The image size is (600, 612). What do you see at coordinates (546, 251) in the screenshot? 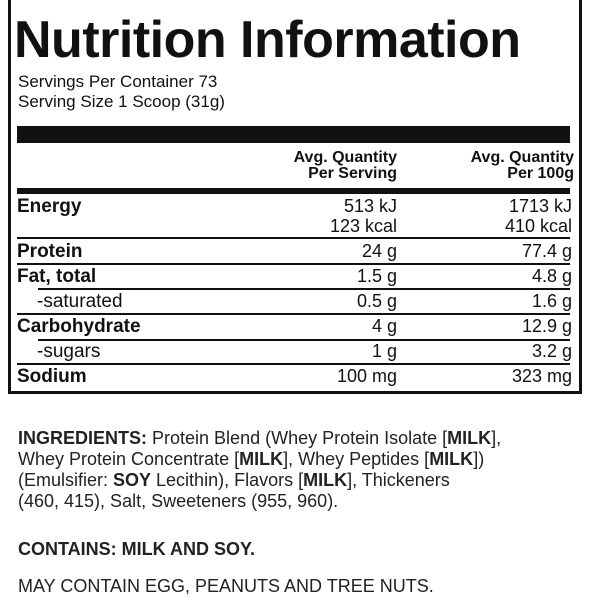
I see `per-100g-value: 77.4 g` at bounding box center [546, 251].